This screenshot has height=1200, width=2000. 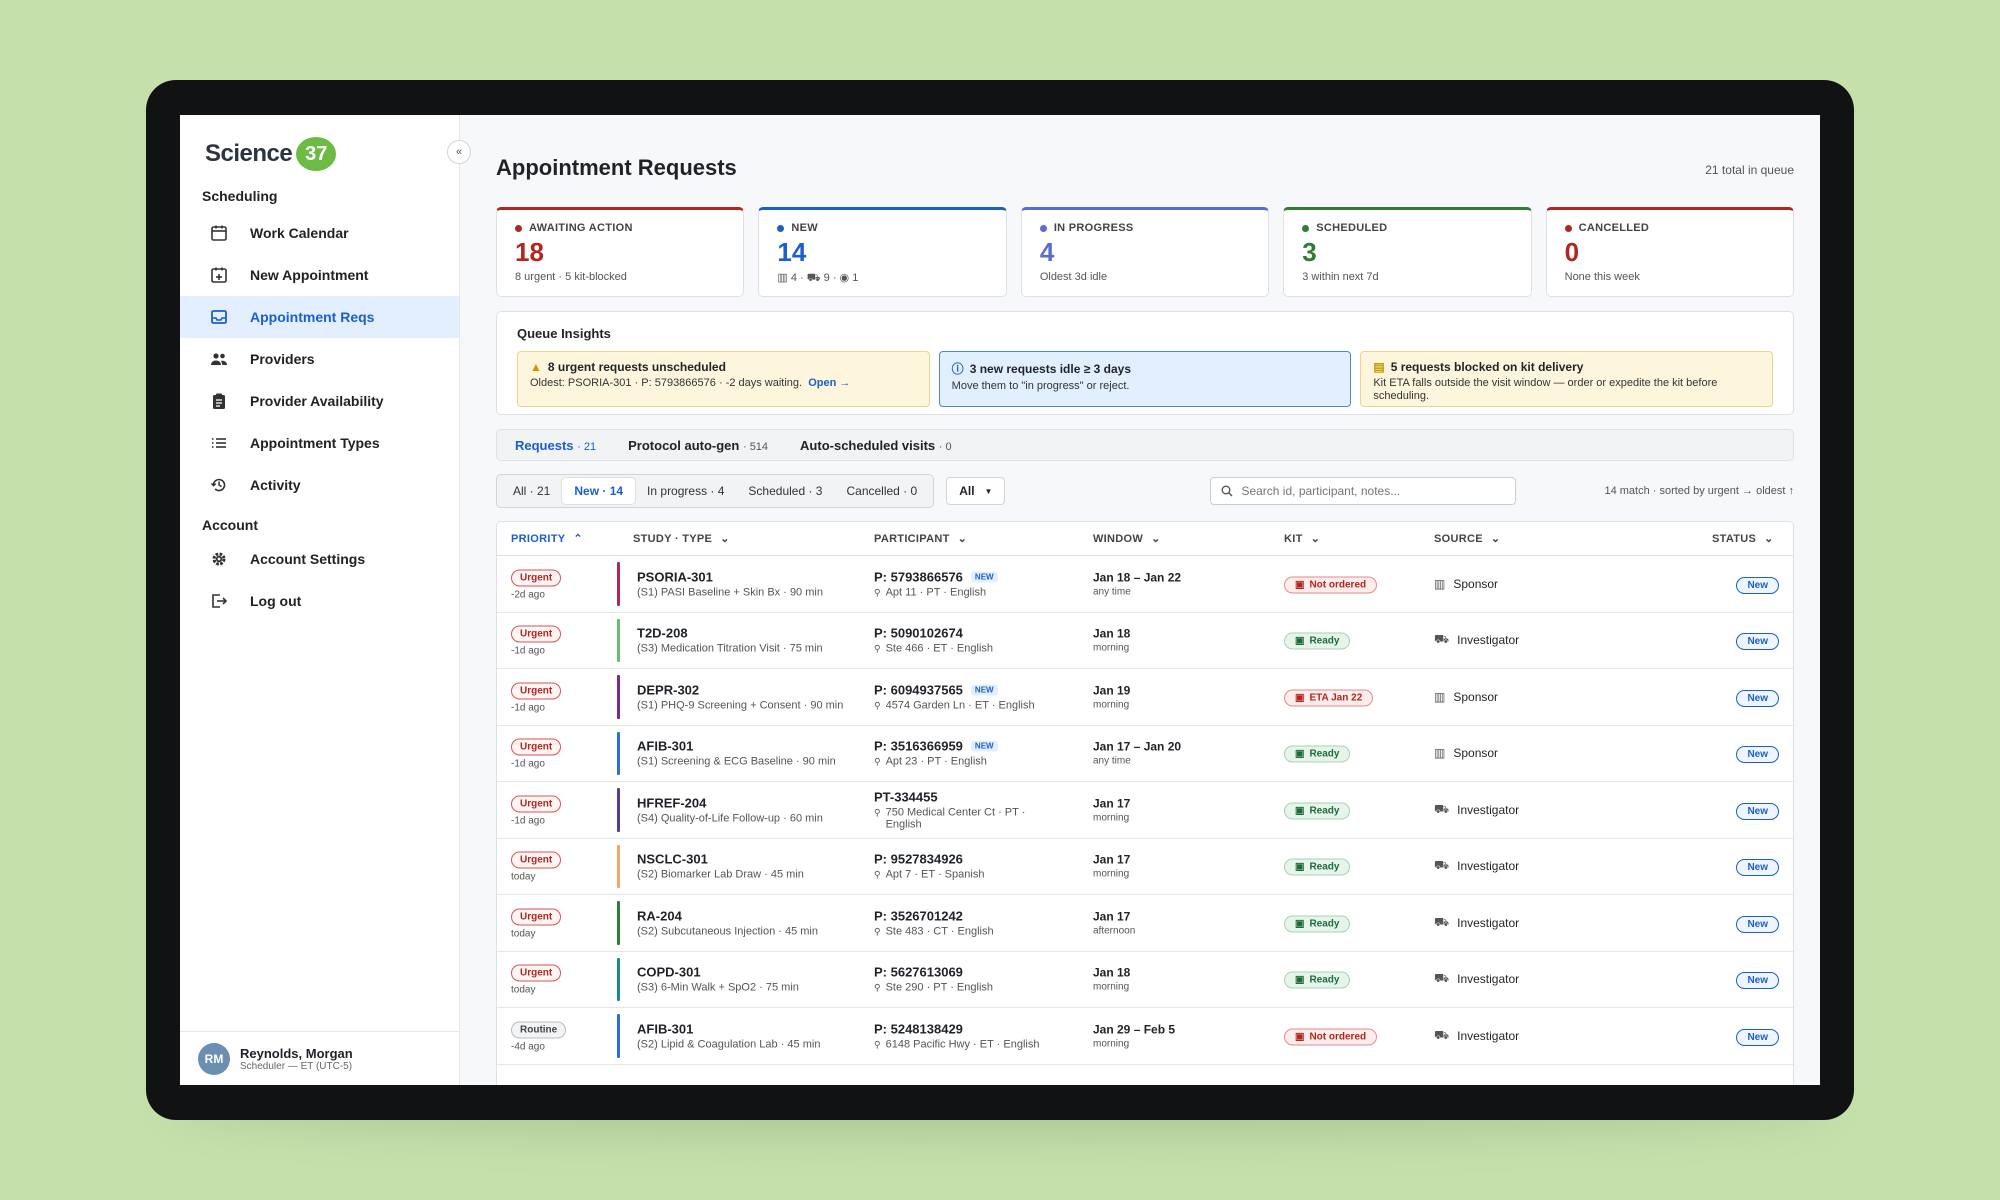 I want to click on column-header-label: WINDOW, so click(x=1118, y=538).